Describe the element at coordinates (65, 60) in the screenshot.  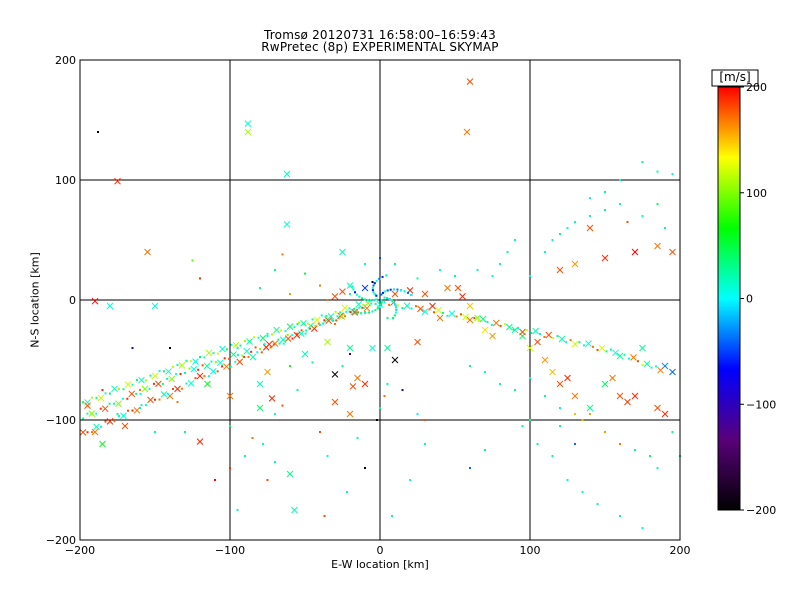
I see `y-tick-label: 200` at that location.